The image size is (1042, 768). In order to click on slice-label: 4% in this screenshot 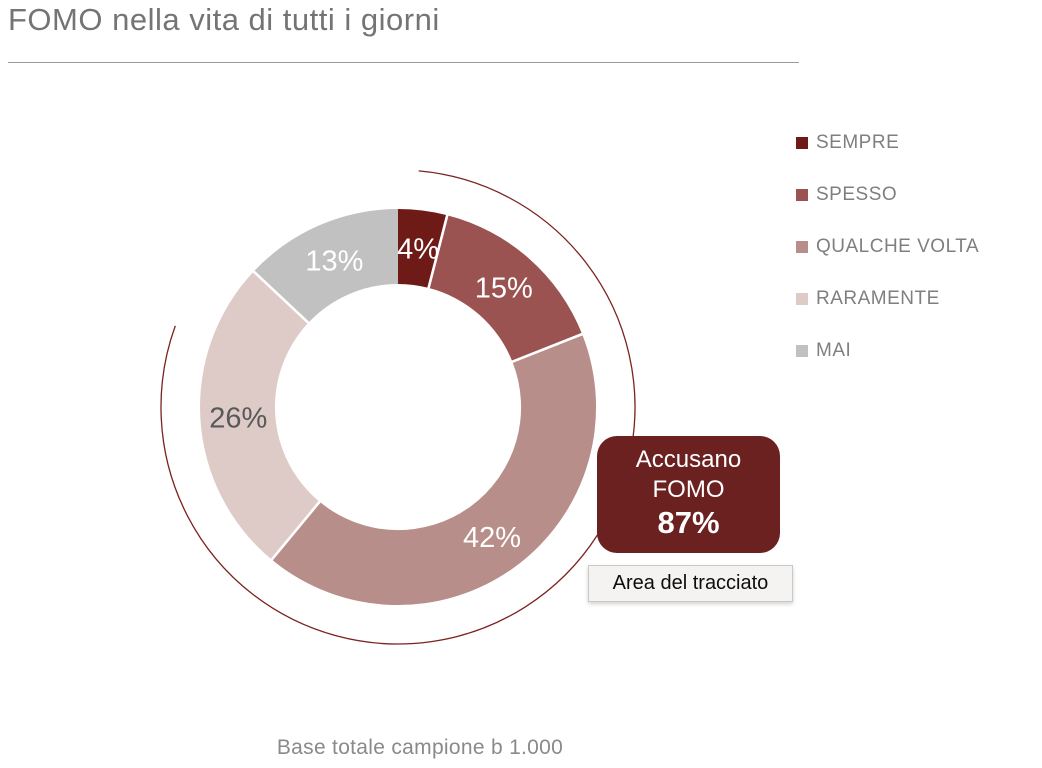, I will do `click(418, 250)`.